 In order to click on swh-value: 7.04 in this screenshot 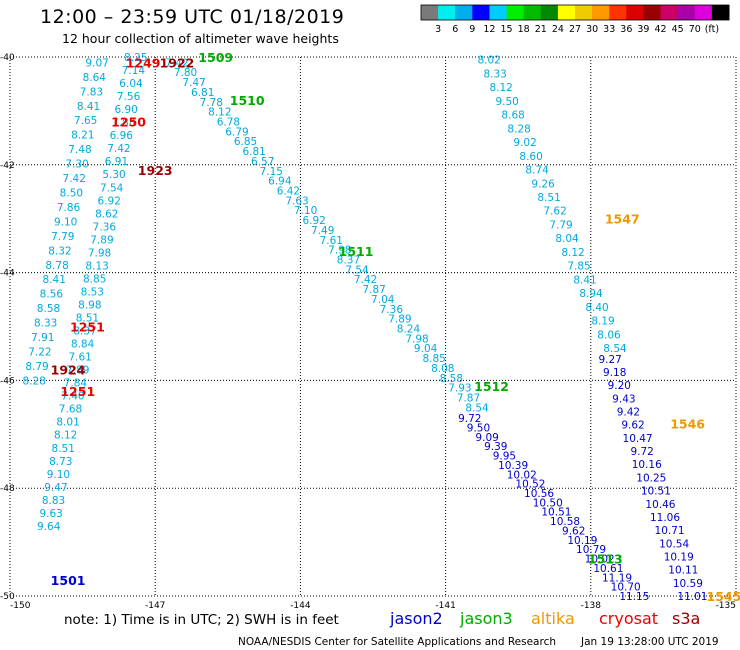, I will do `click(383, 300)`.